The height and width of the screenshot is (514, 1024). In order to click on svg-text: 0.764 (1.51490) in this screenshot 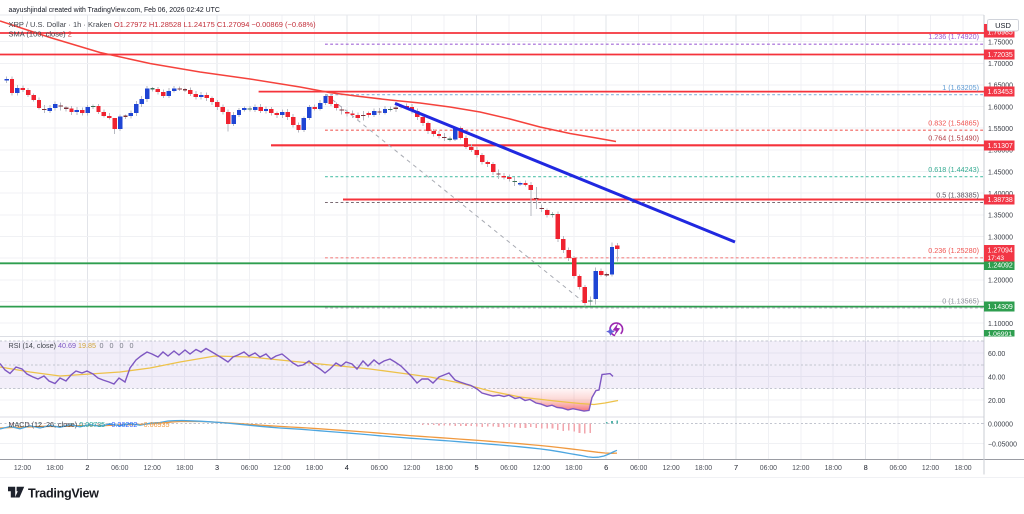, I will do `click(953, 137)`.